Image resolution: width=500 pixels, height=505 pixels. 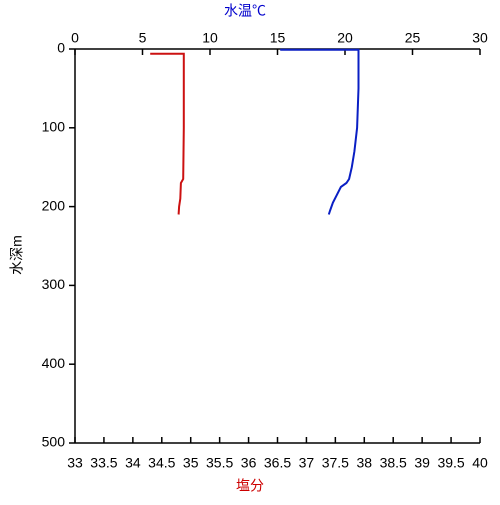 I want to click on x-tick-label: 39.5, so click(x=450, y=463).